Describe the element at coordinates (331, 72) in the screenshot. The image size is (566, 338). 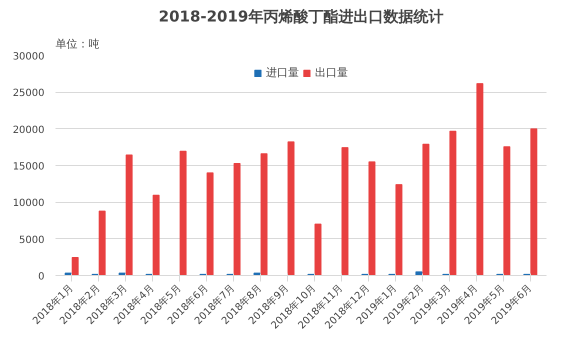
I see `legend-label: 出口量` at that location.